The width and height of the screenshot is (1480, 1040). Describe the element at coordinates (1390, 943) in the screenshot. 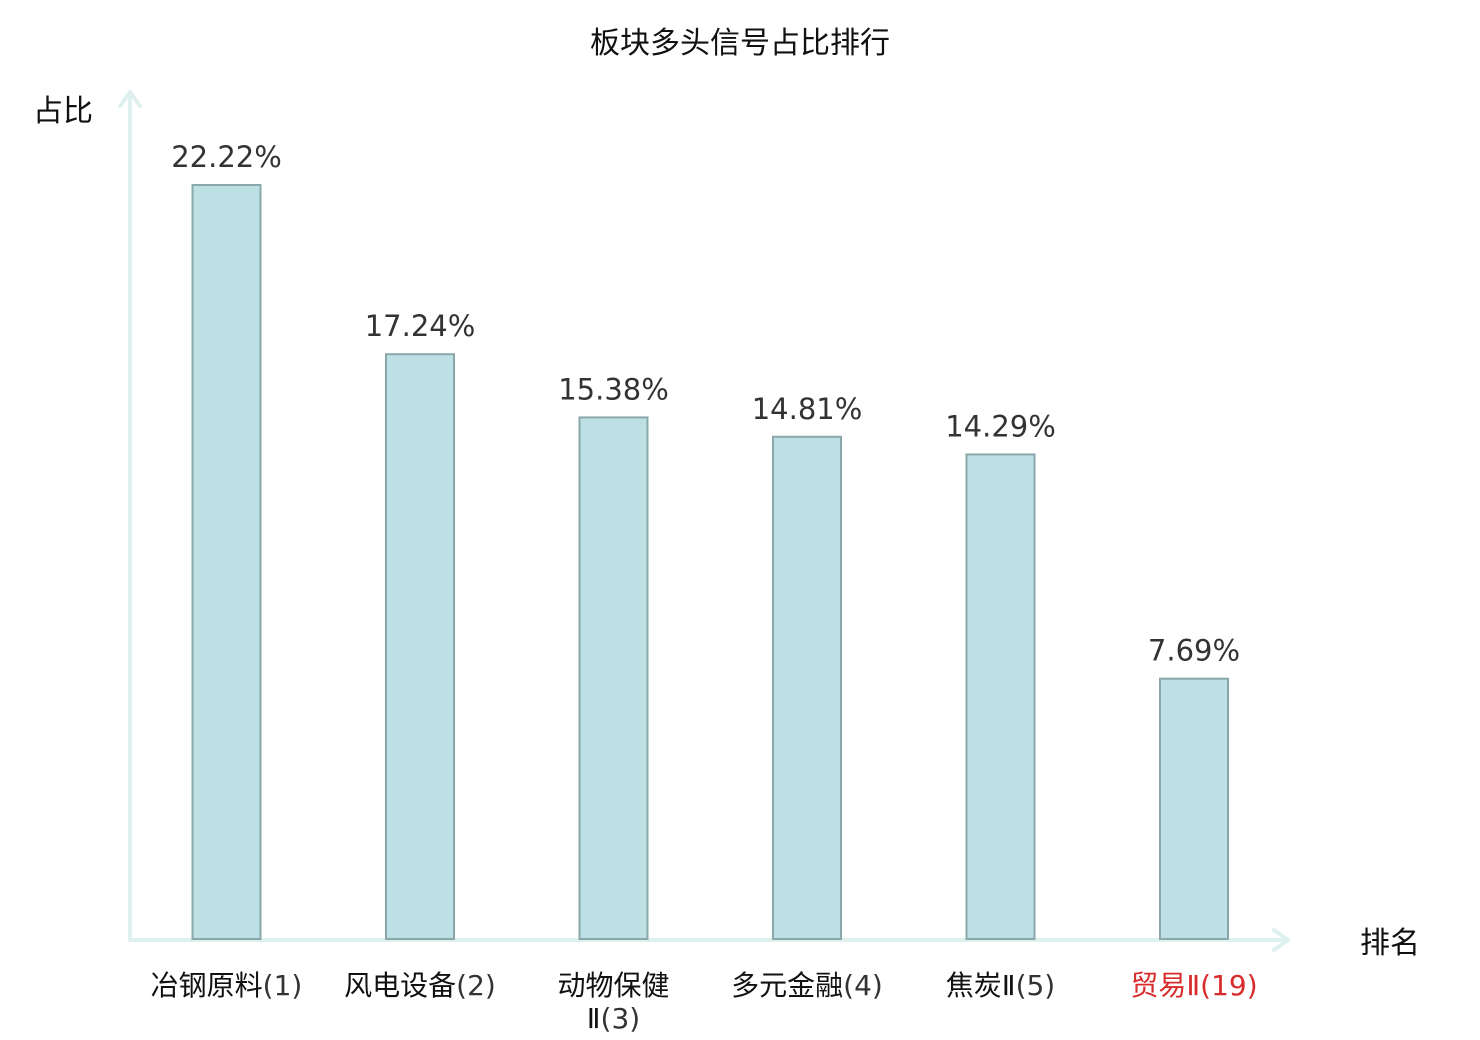

I see `x-axis-title: 排名` at that location.